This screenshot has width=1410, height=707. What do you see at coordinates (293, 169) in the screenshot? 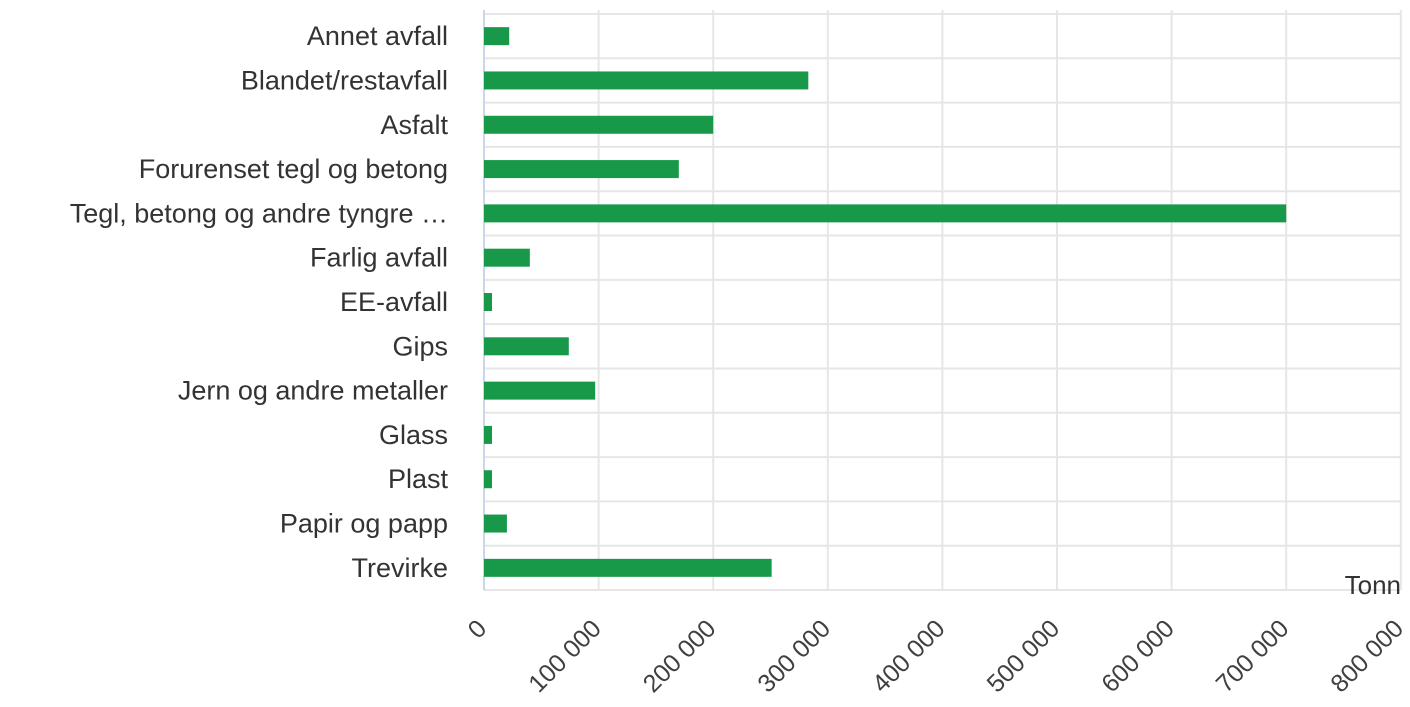
I see `category-label: Forurenset tegl og betong` at bounding box center [293, 169].